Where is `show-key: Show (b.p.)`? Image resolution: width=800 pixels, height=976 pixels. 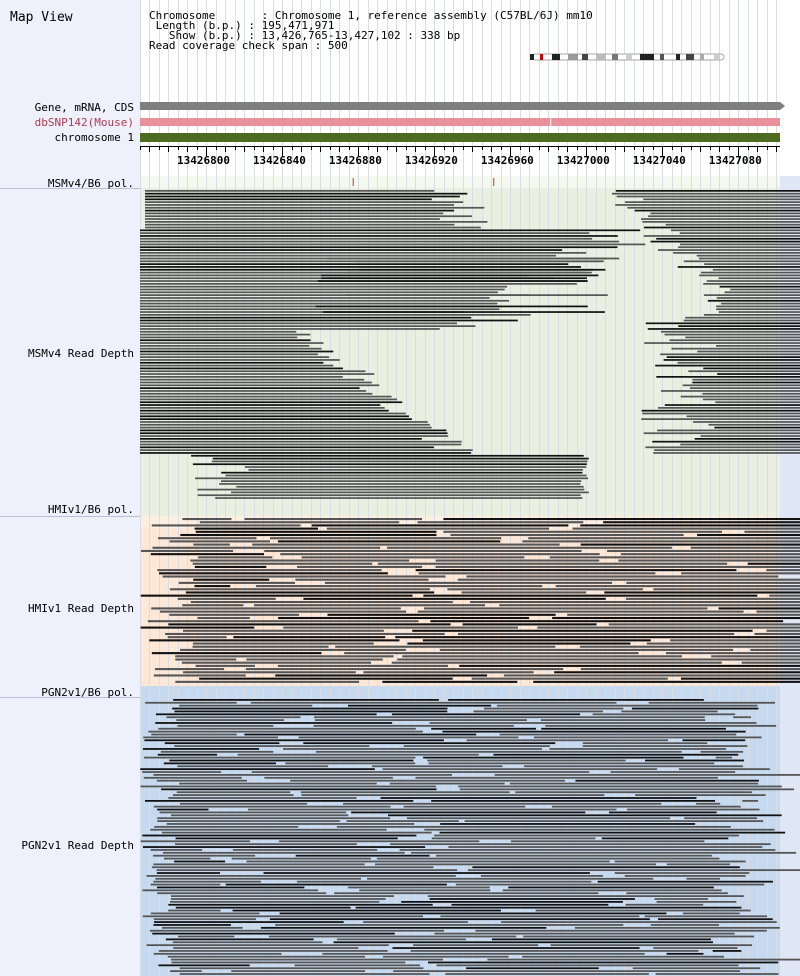
show-key: Show (b.p.) is located at coordinates (205, 35).